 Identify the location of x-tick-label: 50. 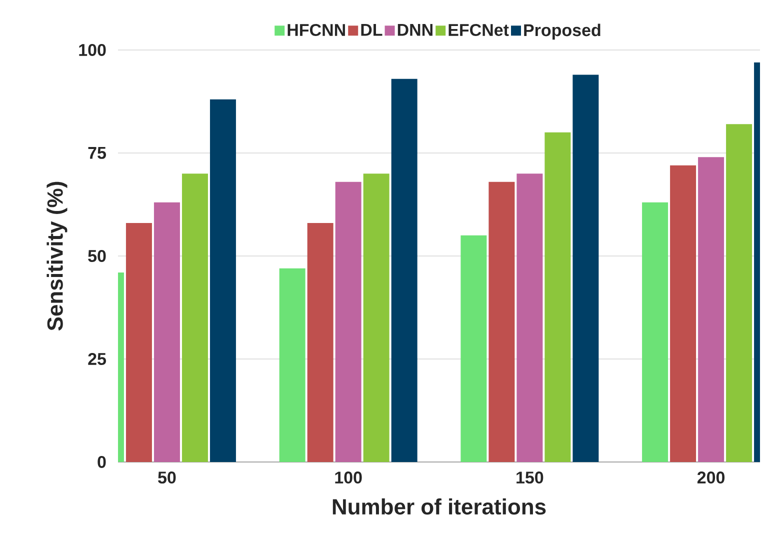
(167, 478).